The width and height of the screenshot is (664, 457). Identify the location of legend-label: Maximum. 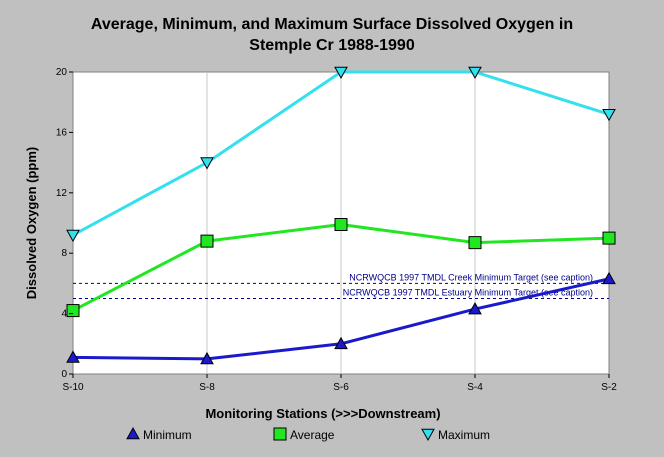
(464, 435).